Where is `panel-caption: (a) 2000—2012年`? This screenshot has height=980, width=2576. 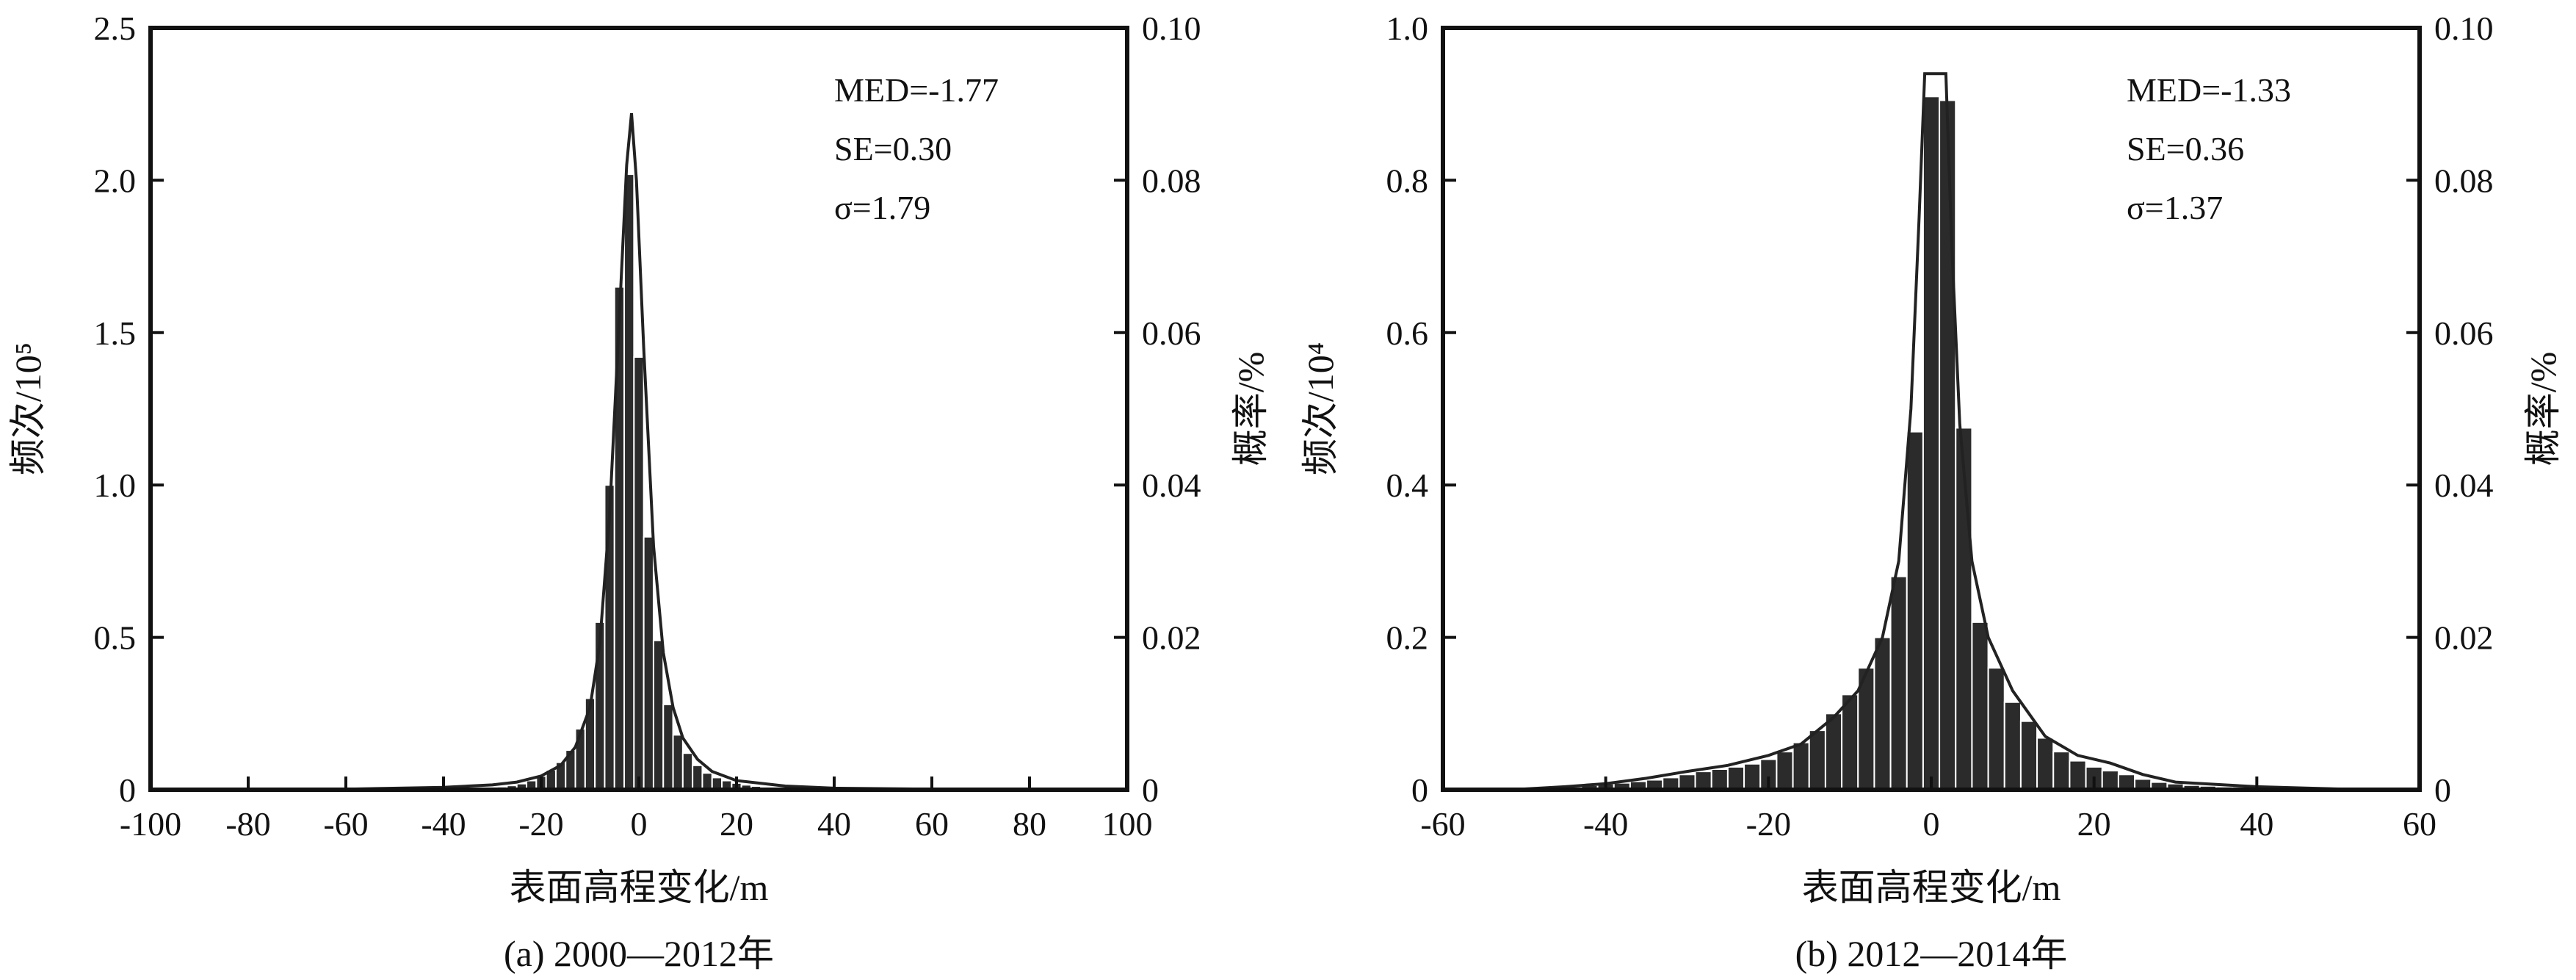 panel-caption: (a) 2000—2012年 is located at coordinates (639, 953).